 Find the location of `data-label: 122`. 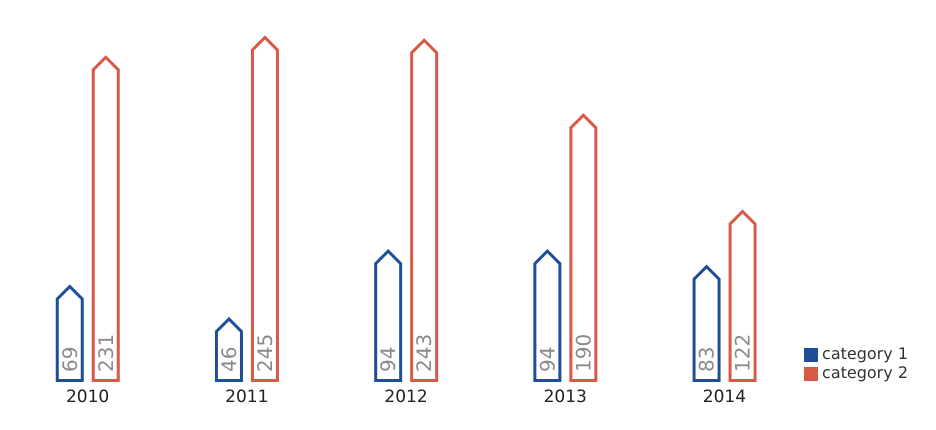

data-label: 122 is located at coordinates (742, 353).